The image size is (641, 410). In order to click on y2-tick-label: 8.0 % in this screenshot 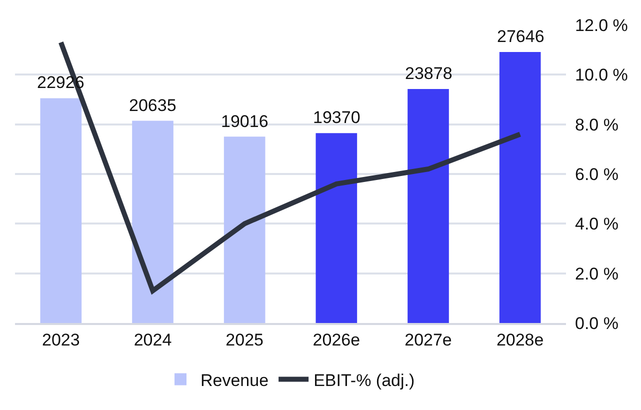, I will do `click(596, 124)`.